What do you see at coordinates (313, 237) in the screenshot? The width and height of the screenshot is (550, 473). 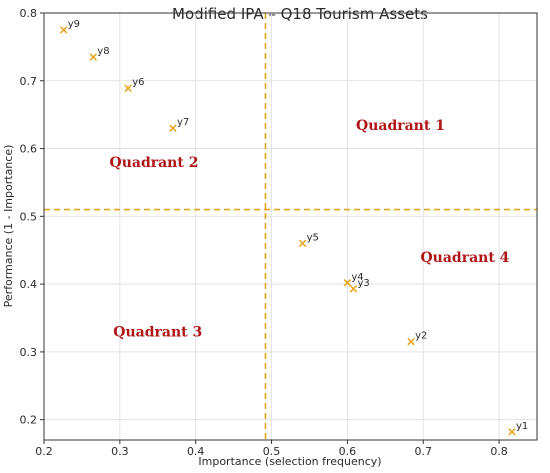 I see `point-label: y5` at bounding box center [313, 237].